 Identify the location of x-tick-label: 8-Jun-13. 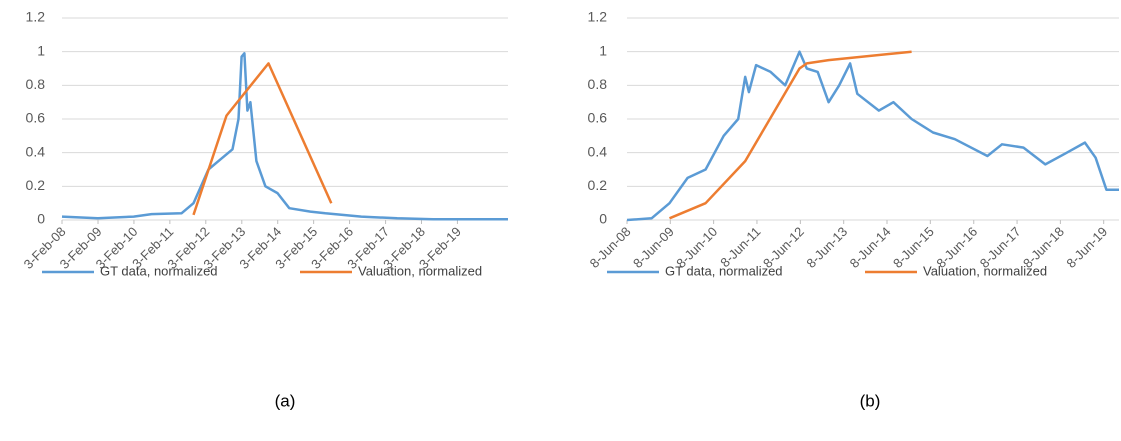
(826, 247).